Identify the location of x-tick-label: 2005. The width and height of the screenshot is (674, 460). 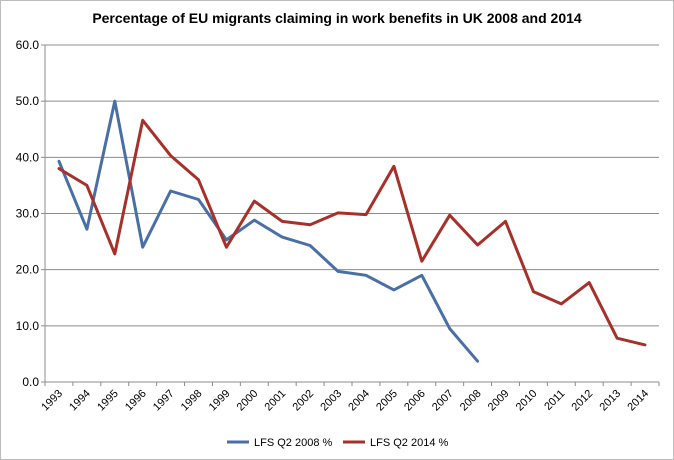
(387, 401).